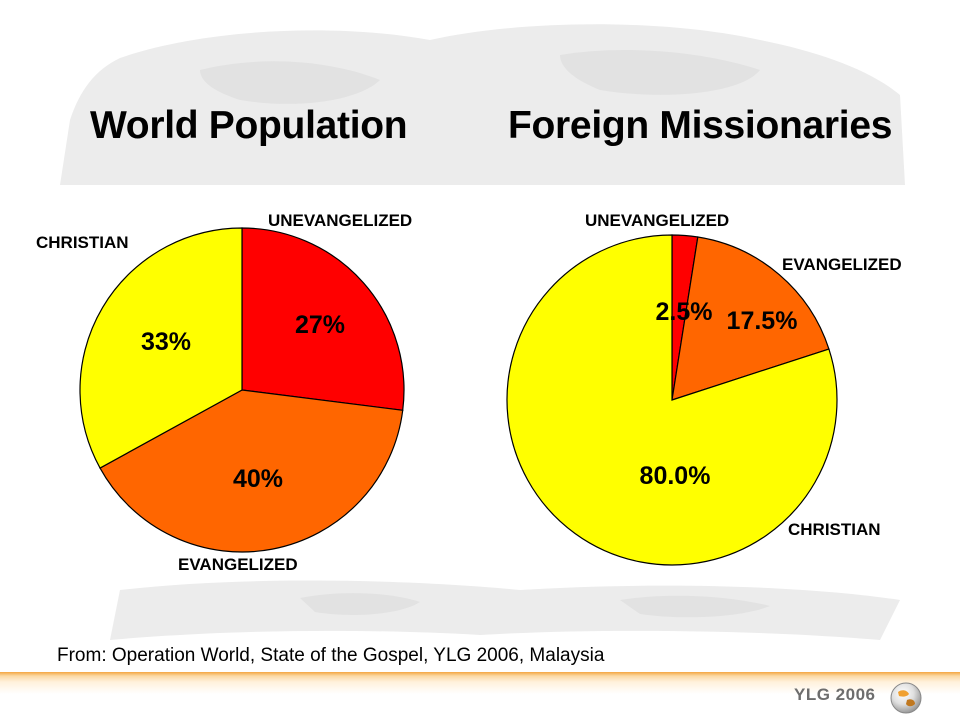 This screenshot has height=720, width=960. I want to click on pie-value-label: 2.5%, so click(684, 312).